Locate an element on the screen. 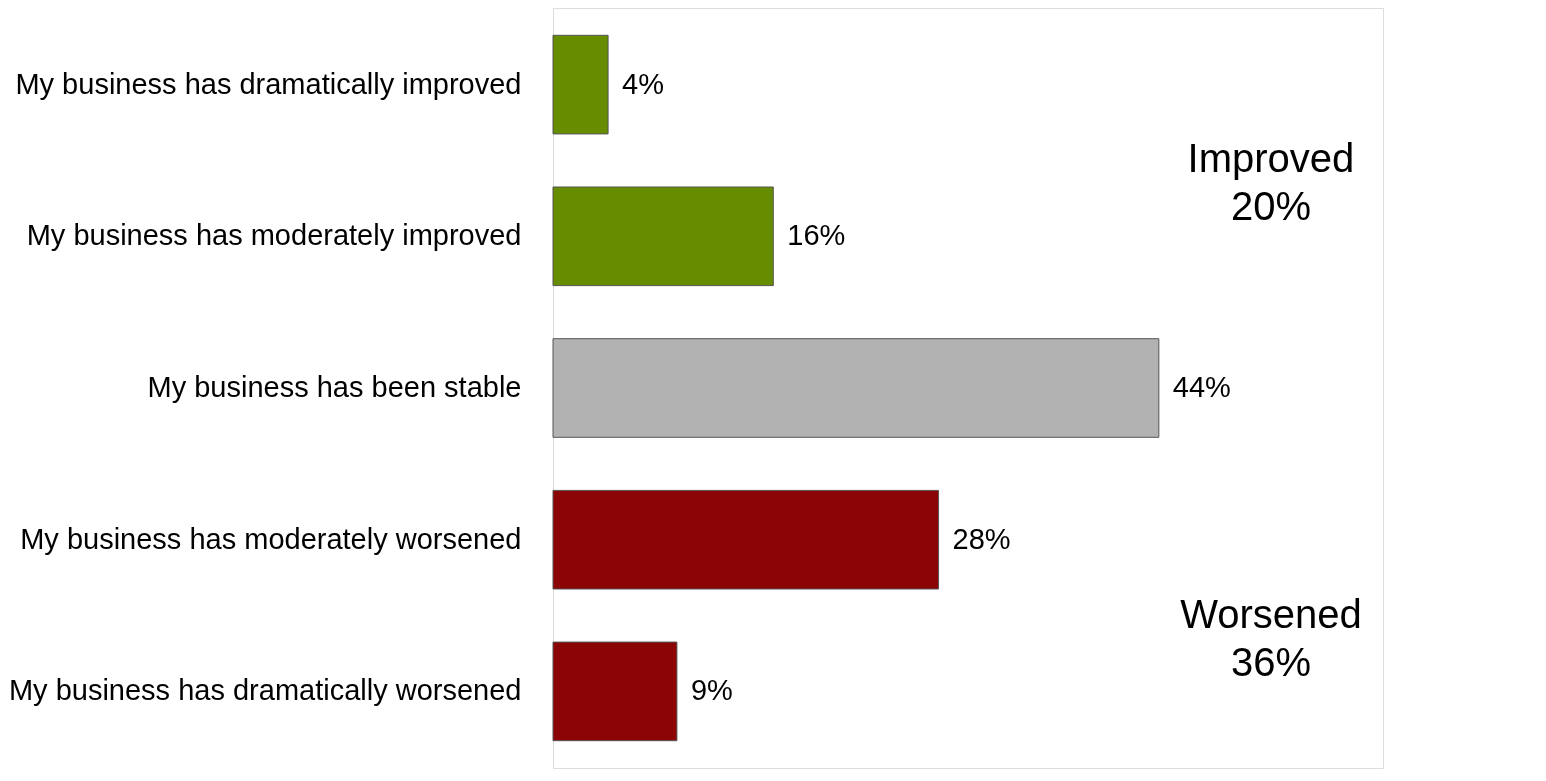 The width and height of the screenshot is (1546, 781). y-tick-label: My business has moderately worsened is located at coordinates (271, 538).